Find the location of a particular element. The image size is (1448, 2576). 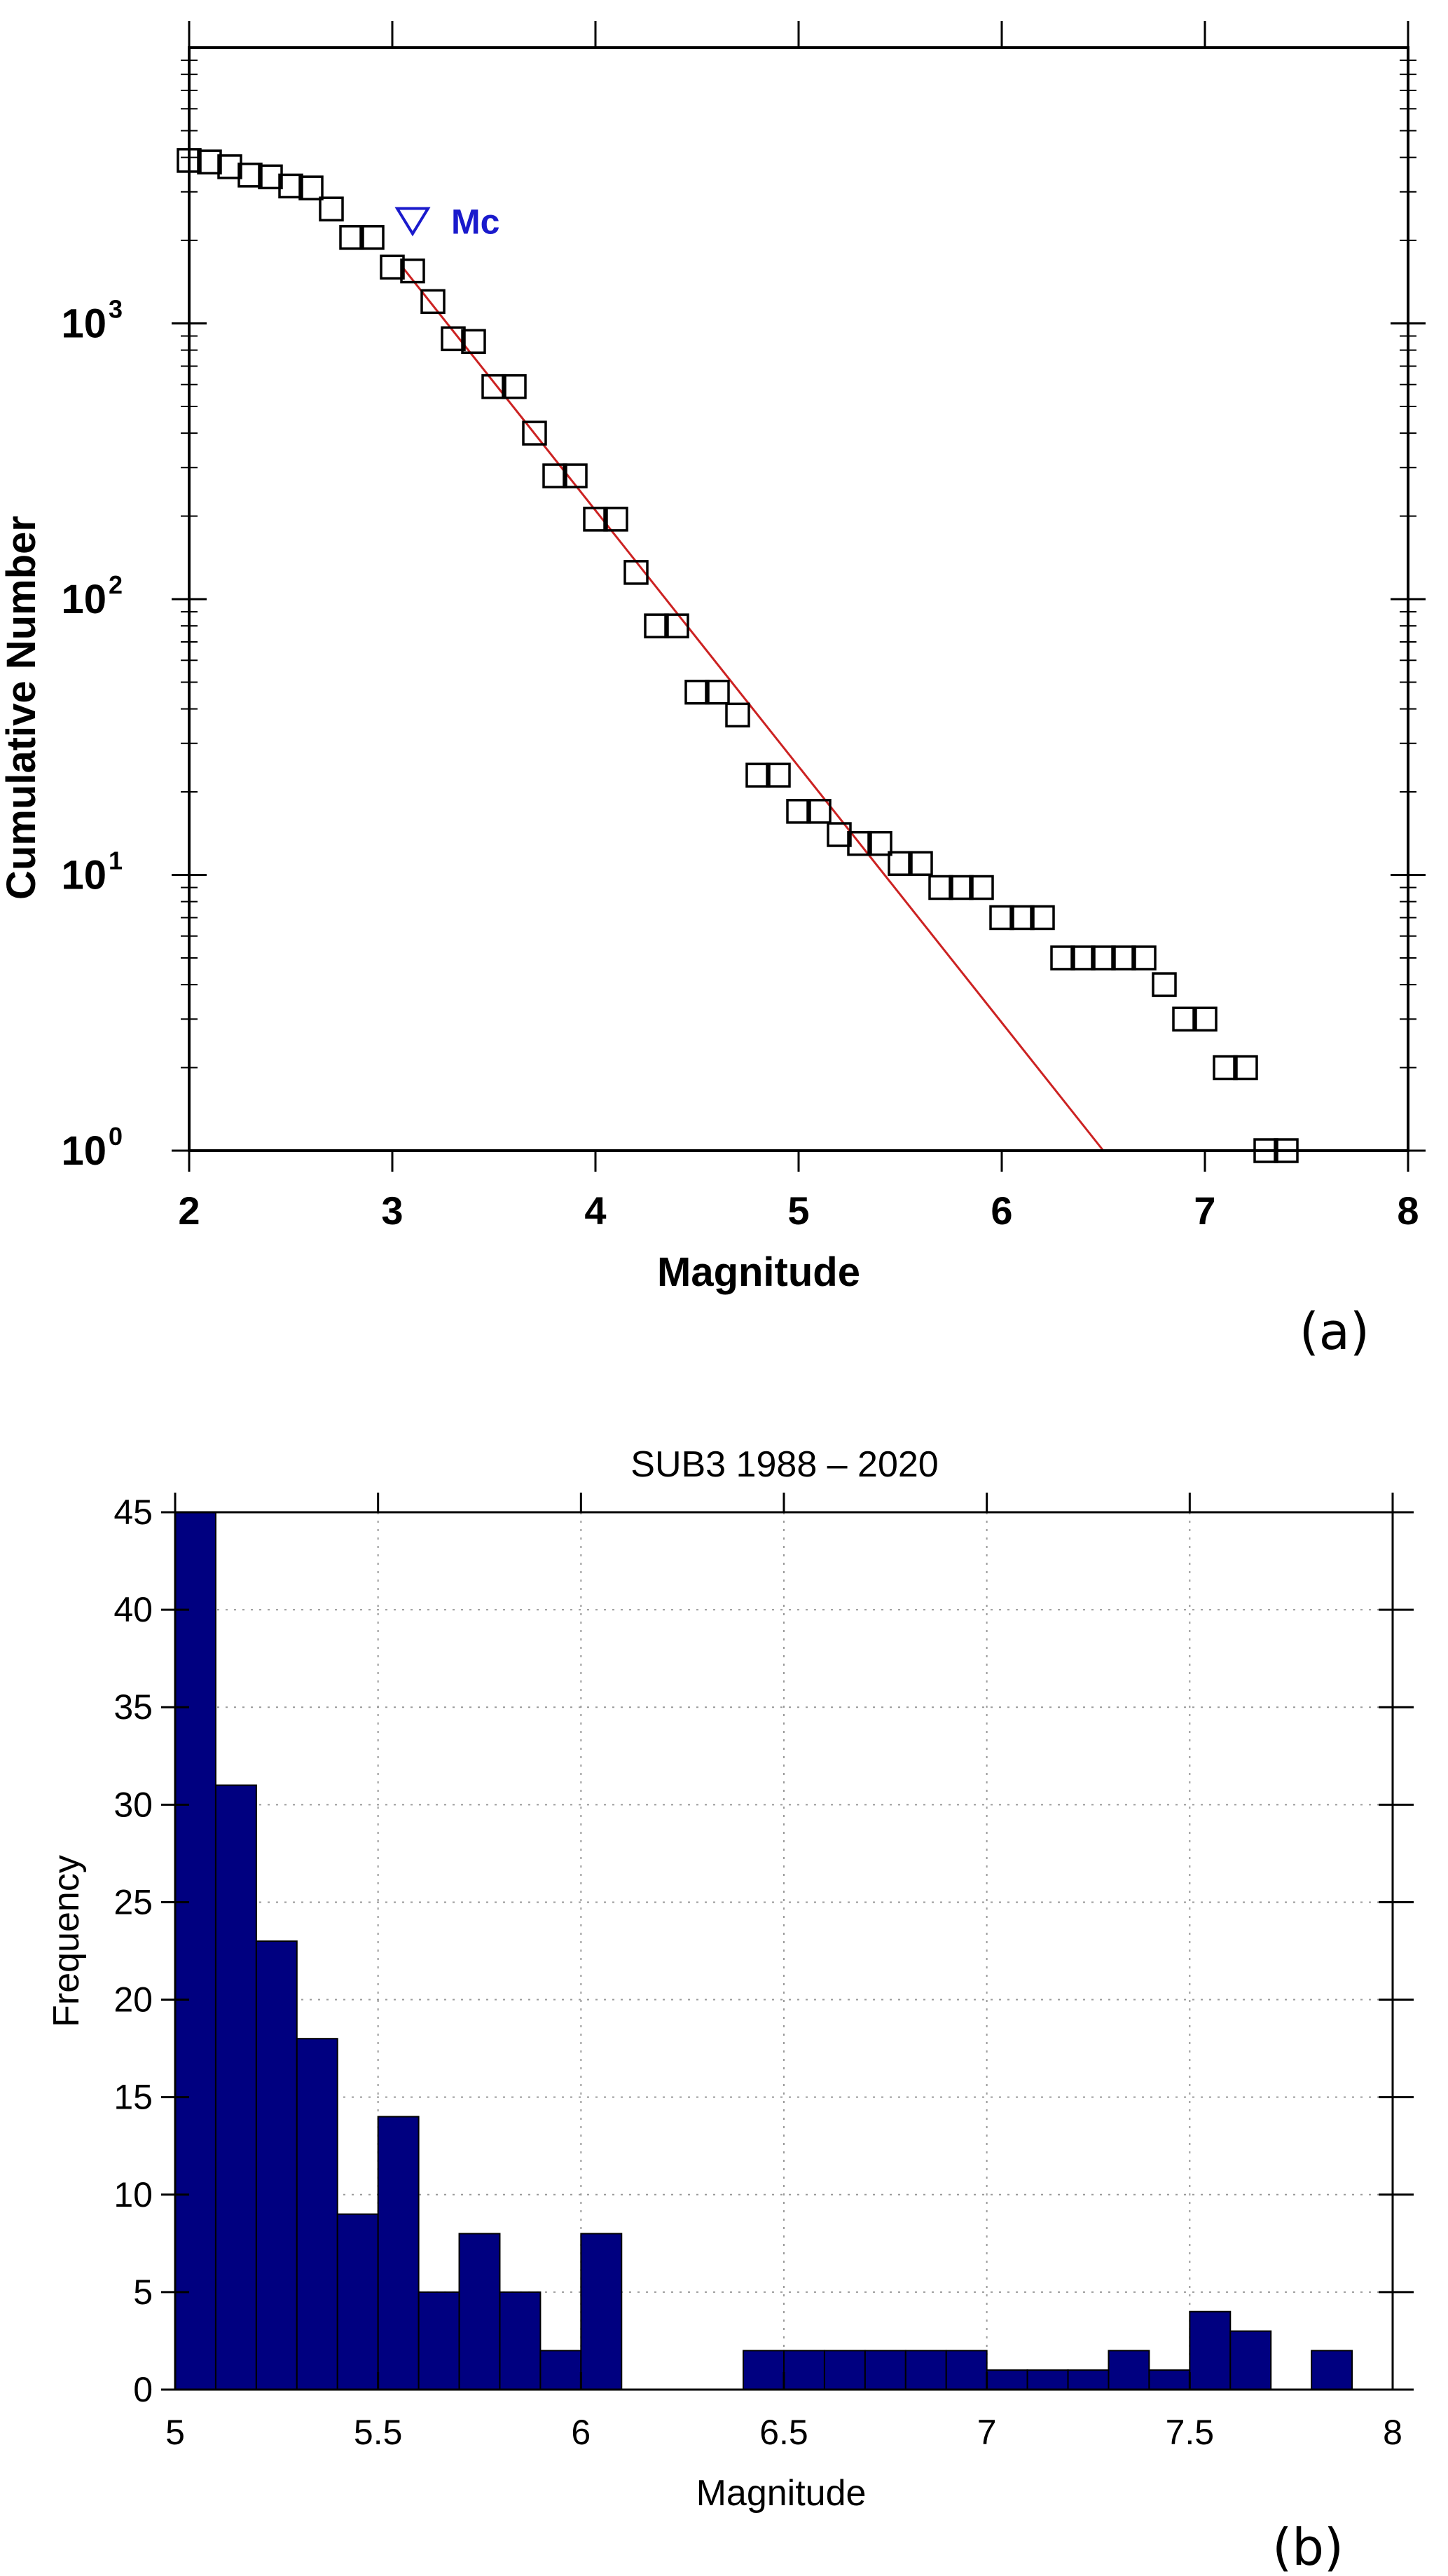

y-tick-exponent: 3 is located at coordinates (116, 310).